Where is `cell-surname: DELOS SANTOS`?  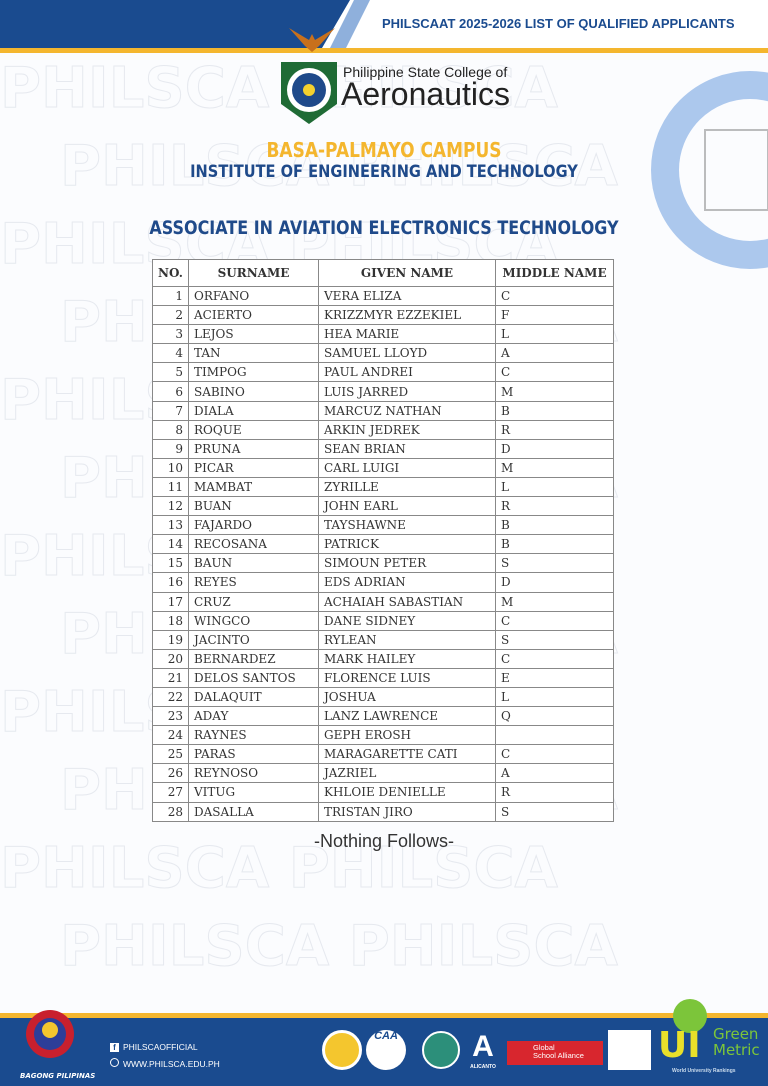 cell-surname: DELOS SANTOS is located at coordinates (253, 677).